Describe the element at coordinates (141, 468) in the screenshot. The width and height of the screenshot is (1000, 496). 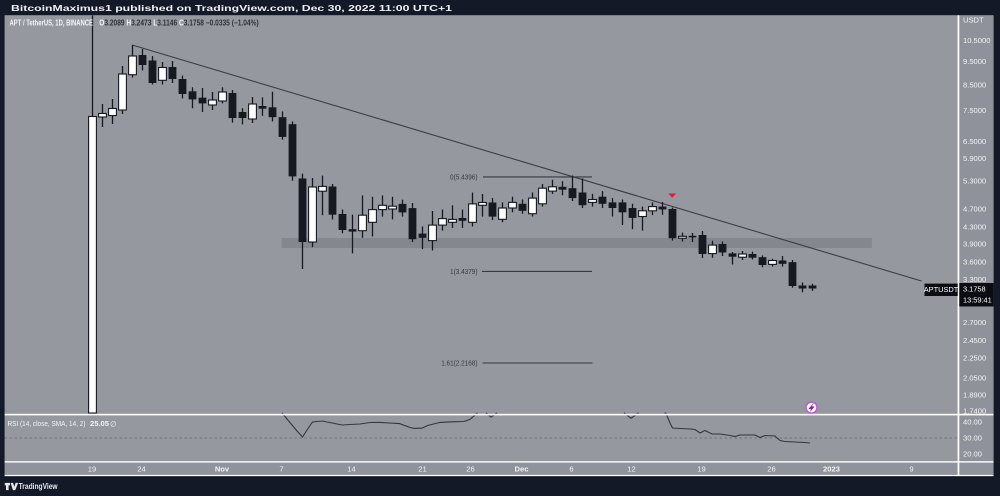
I see `svg-text: 24` at that location.